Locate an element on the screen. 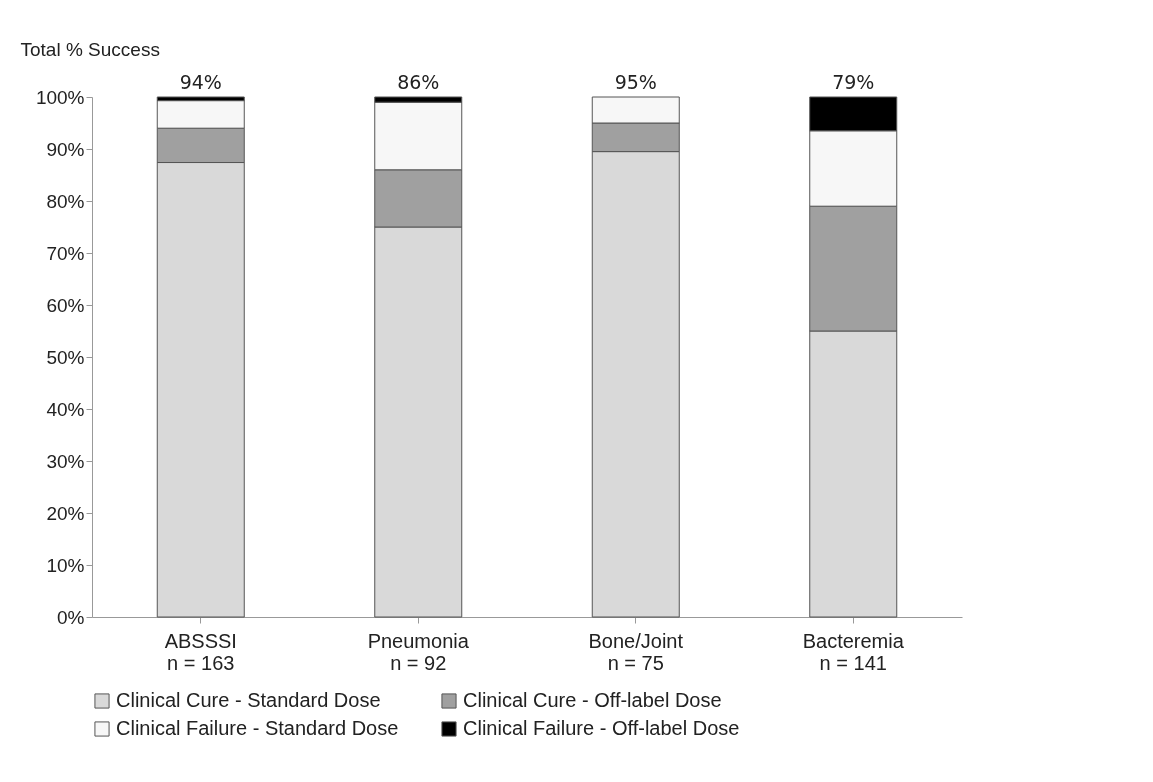  y-tick-label: 90% is located at coordinates (65, 149).